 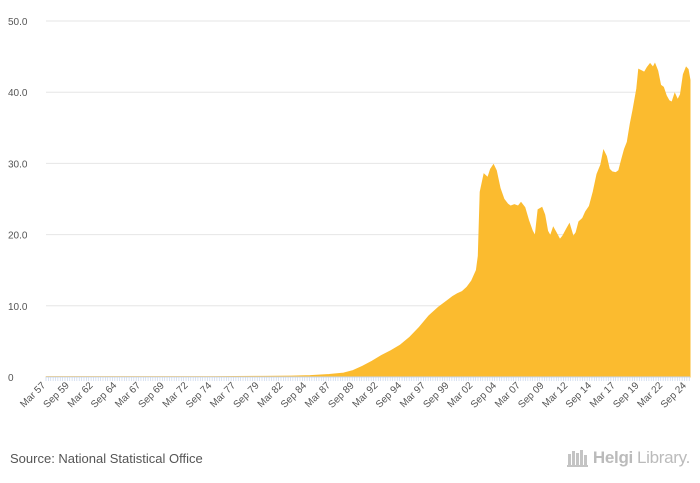 I want to click on x-tick-label: Sep 14, so click(x=579, y=395).